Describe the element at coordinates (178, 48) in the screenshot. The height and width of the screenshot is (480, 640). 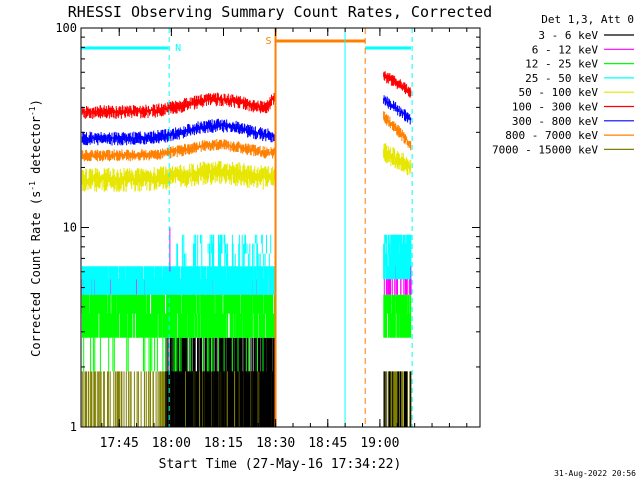
I see `night-flag-label: N` at that location.